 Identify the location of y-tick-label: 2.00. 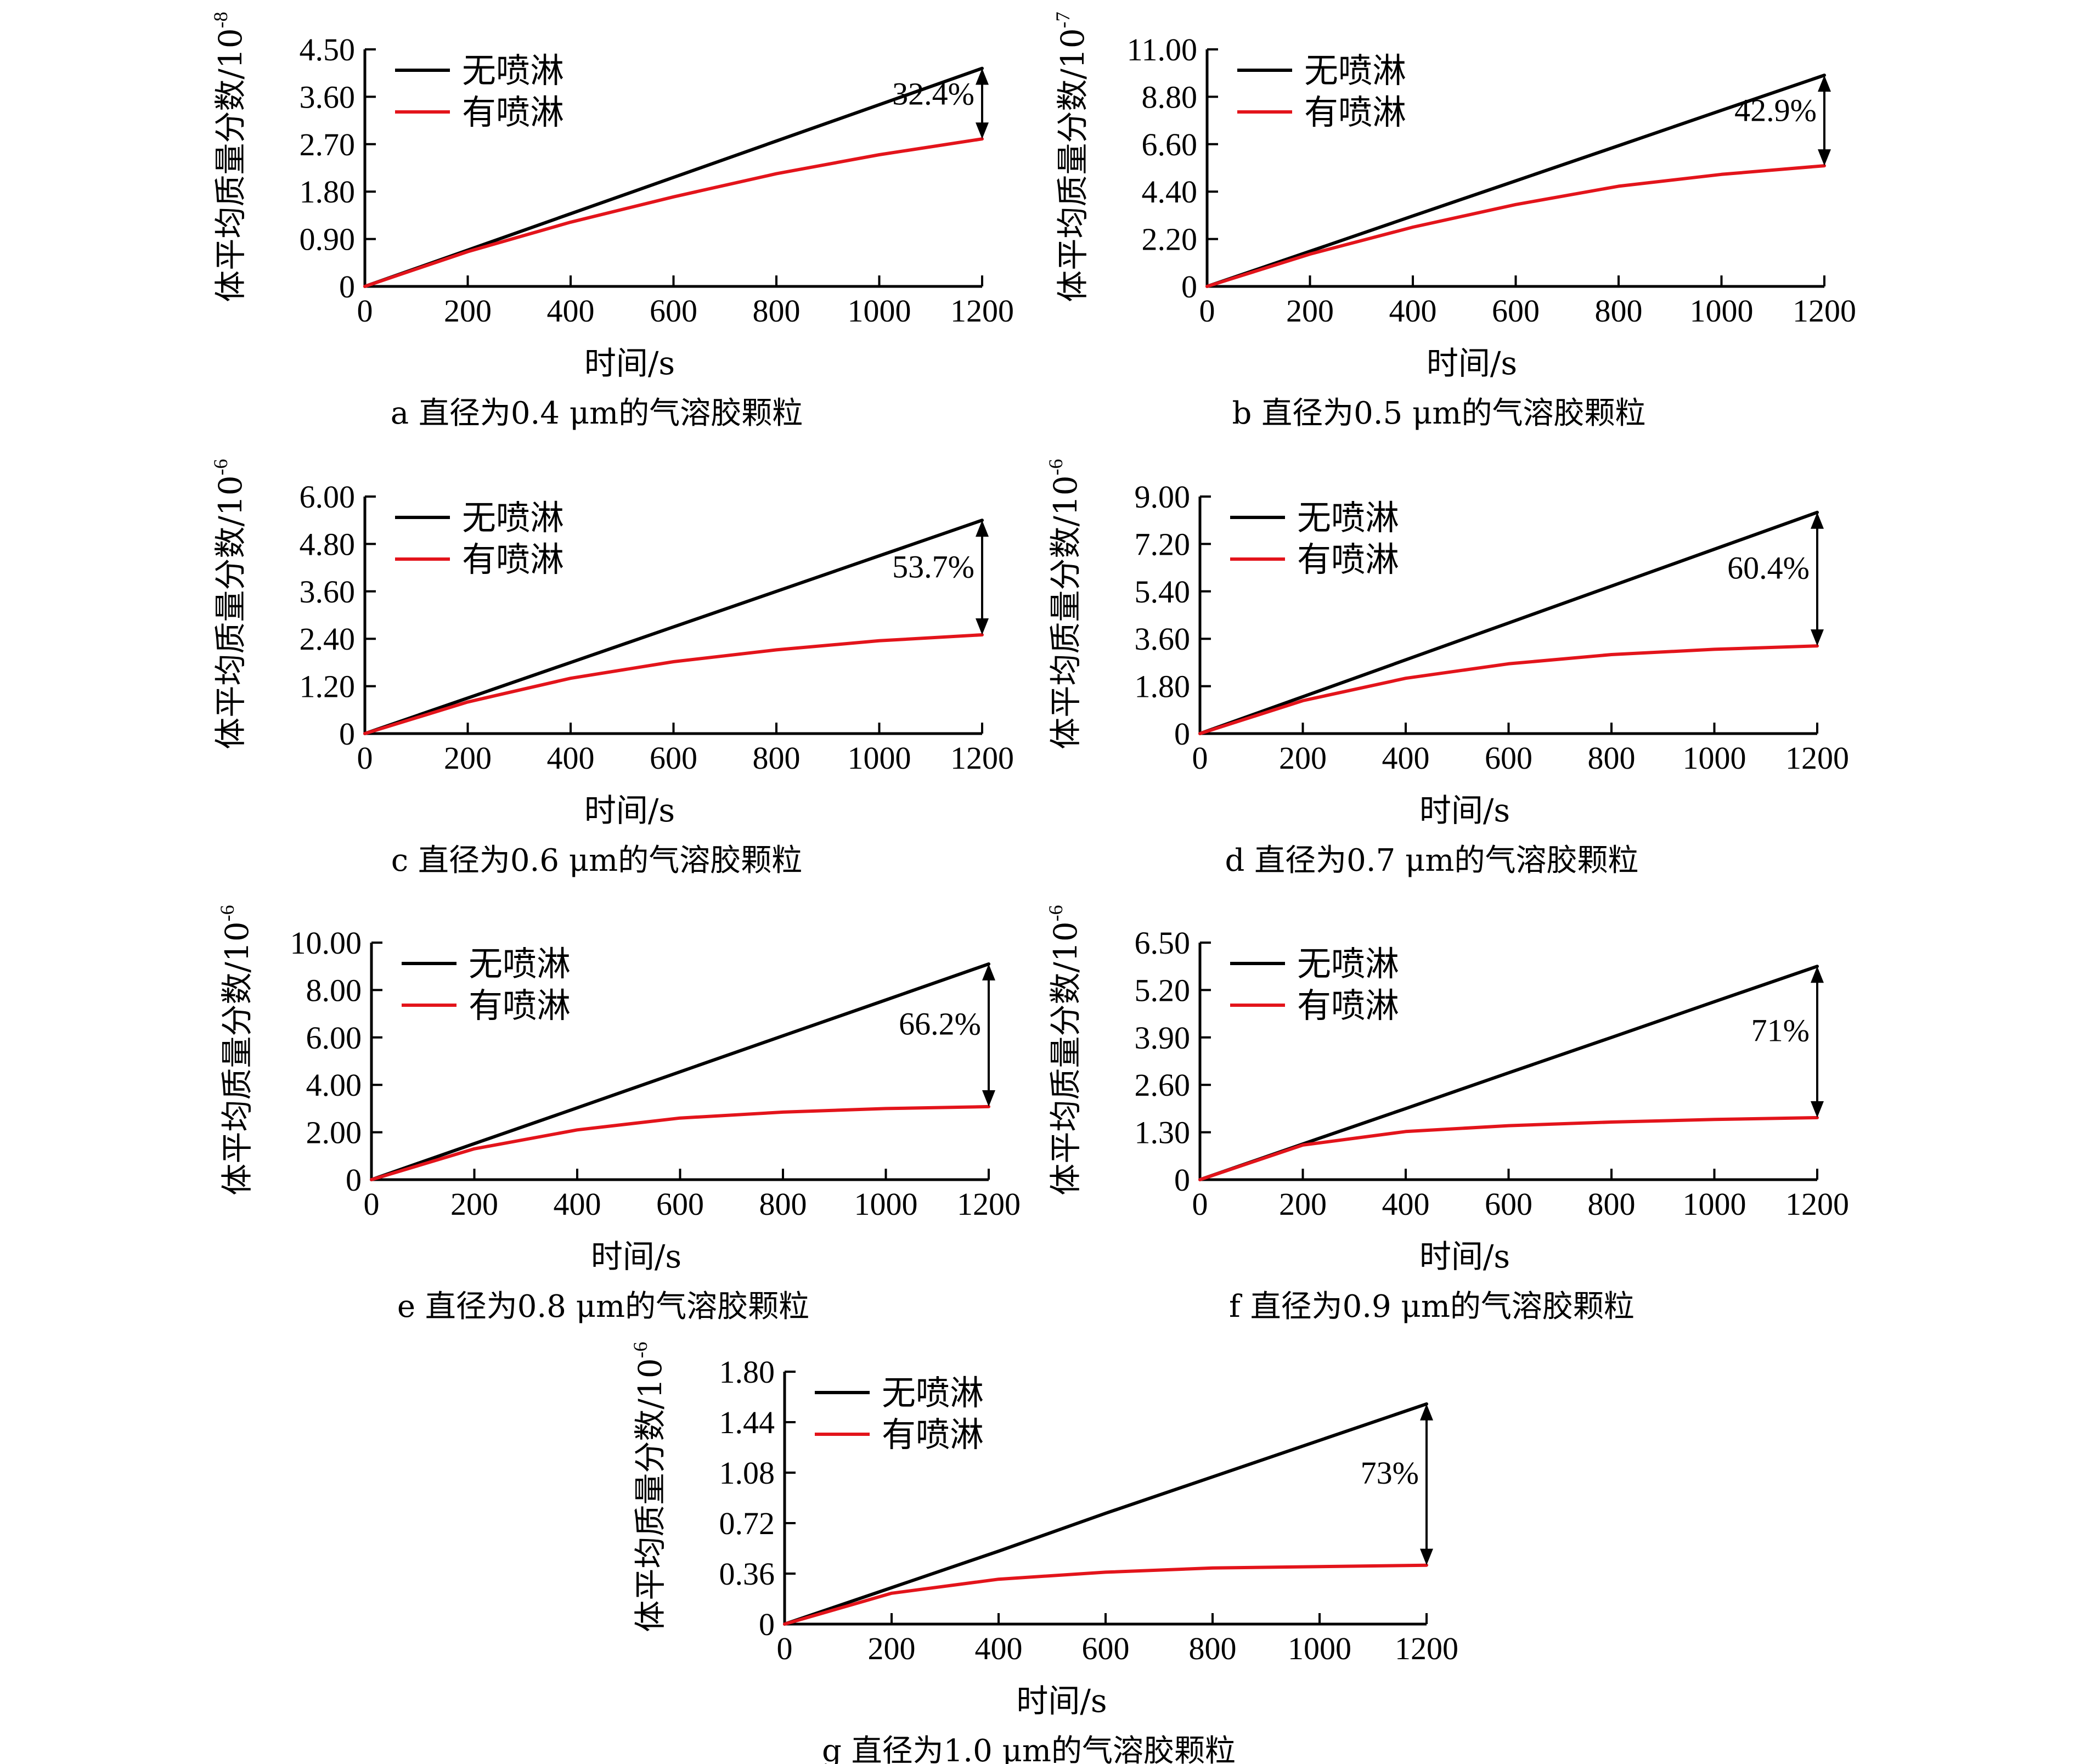
(334, 1133).